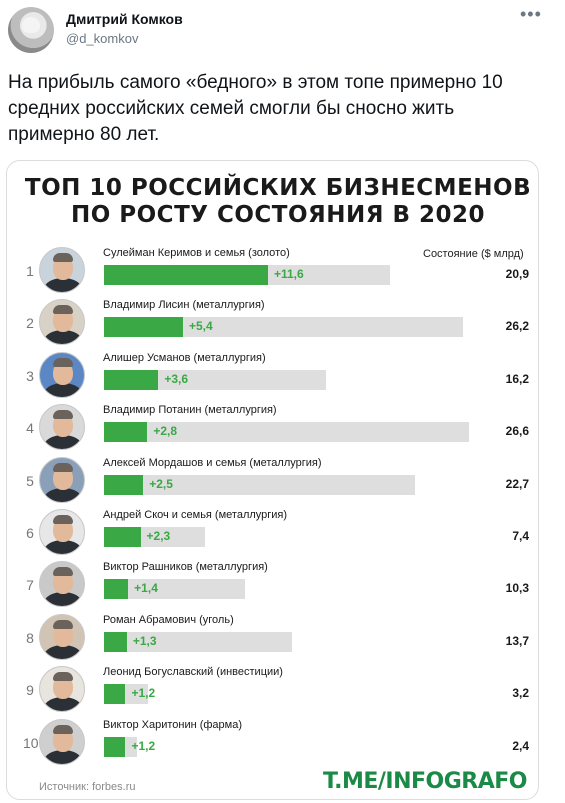  Describe the element at coordinates (288, 274) in the screenshot. I see `growth-label: +11,6` at that location.